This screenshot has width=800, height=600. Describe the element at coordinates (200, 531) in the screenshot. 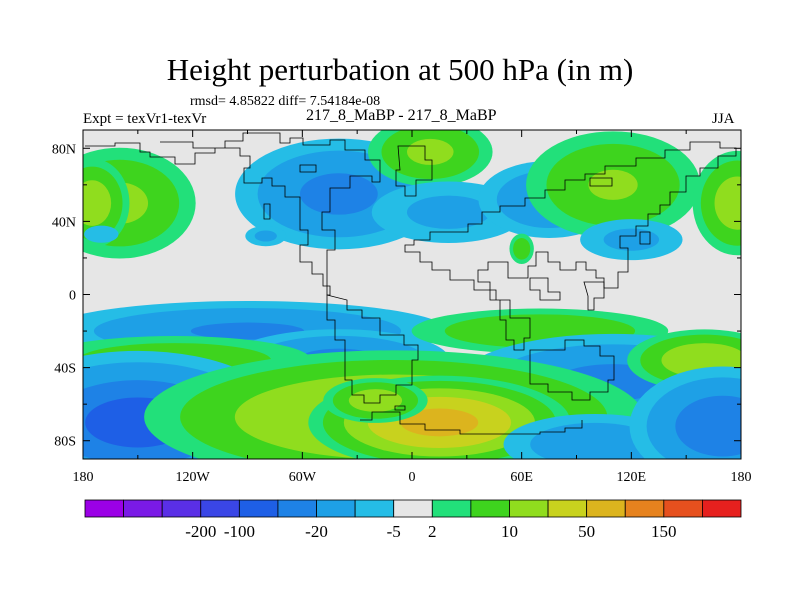

I see `colorbar-label: -200` at that location.